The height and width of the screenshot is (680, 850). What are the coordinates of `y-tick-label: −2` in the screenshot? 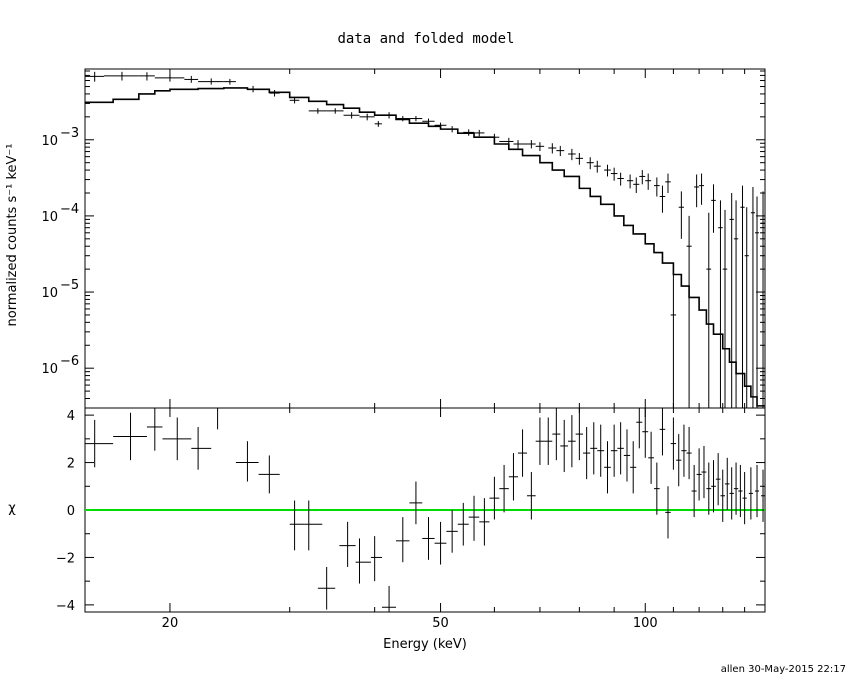 It's located at (65, 558).